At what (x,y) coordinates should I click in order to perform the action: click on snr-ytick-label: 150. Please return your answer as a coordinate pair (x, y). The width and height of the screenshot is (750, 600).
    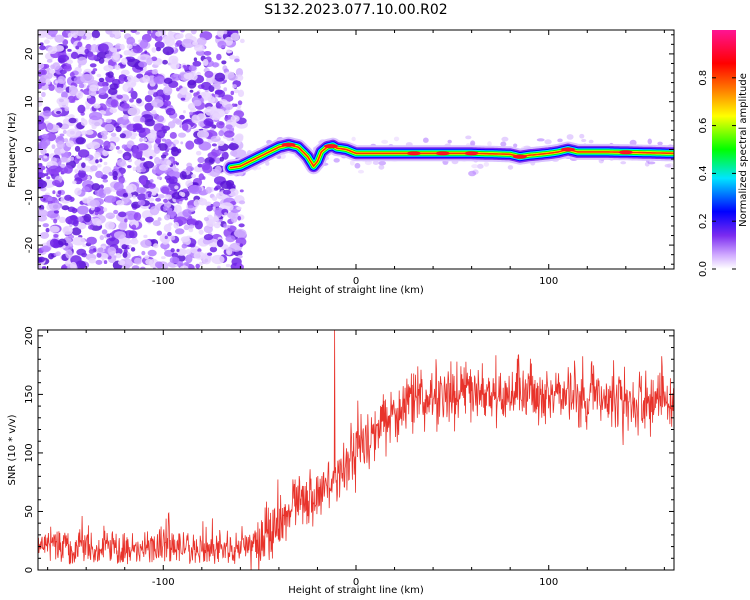
    Looking at the image, I should click on (29, 394).